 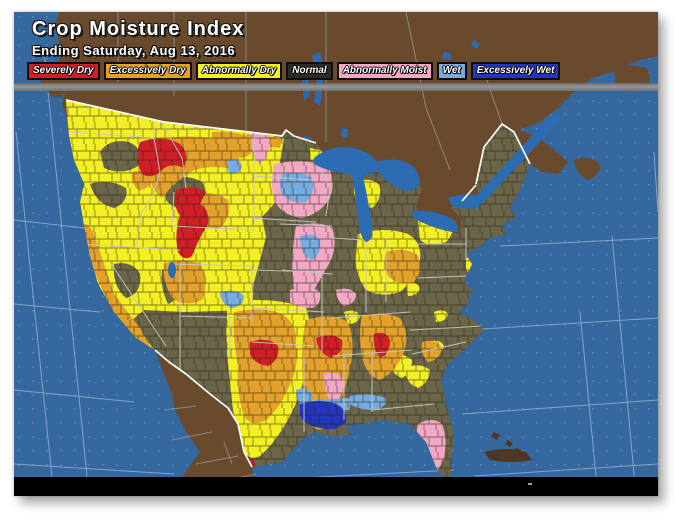 What do you see at coordinates (239, 71) in the screenshot?
I see `legend-item-abnormally-dry: Abnormally Dry` at bounding box center [239, 71].